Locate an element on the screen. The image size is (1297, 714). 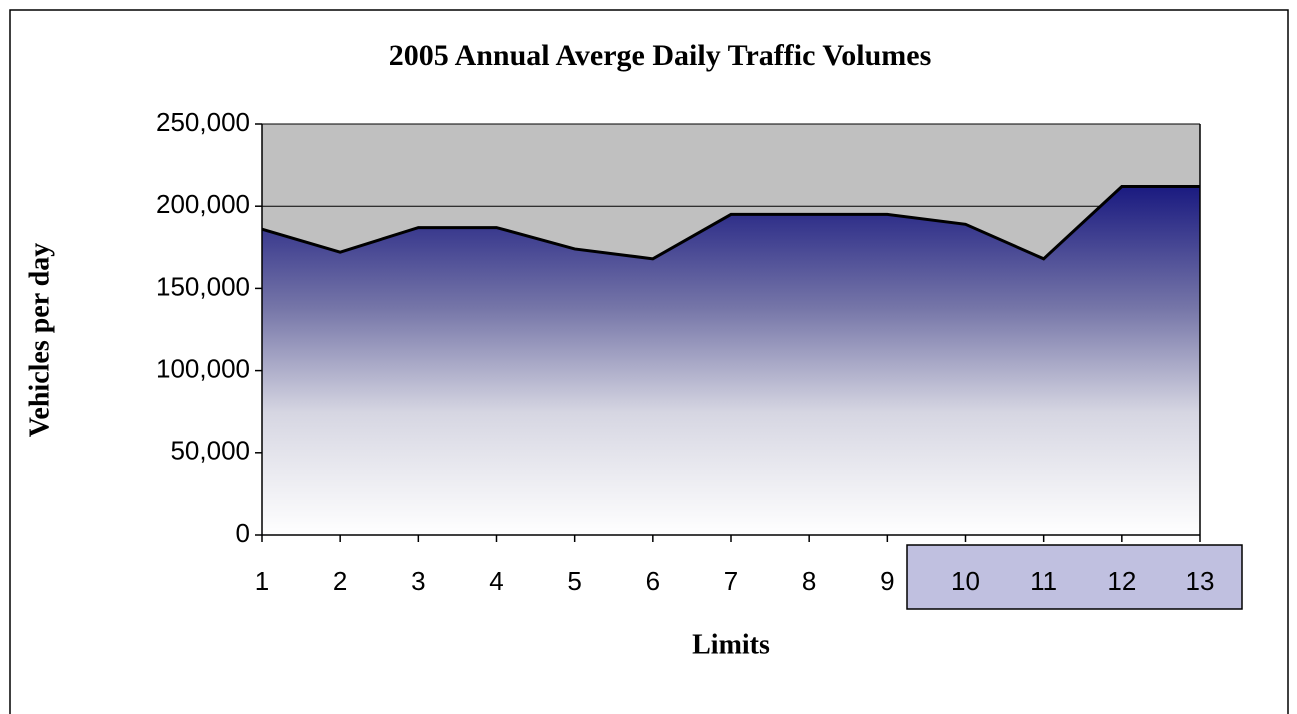
highlight-box is located at coordinates (1074, 577).